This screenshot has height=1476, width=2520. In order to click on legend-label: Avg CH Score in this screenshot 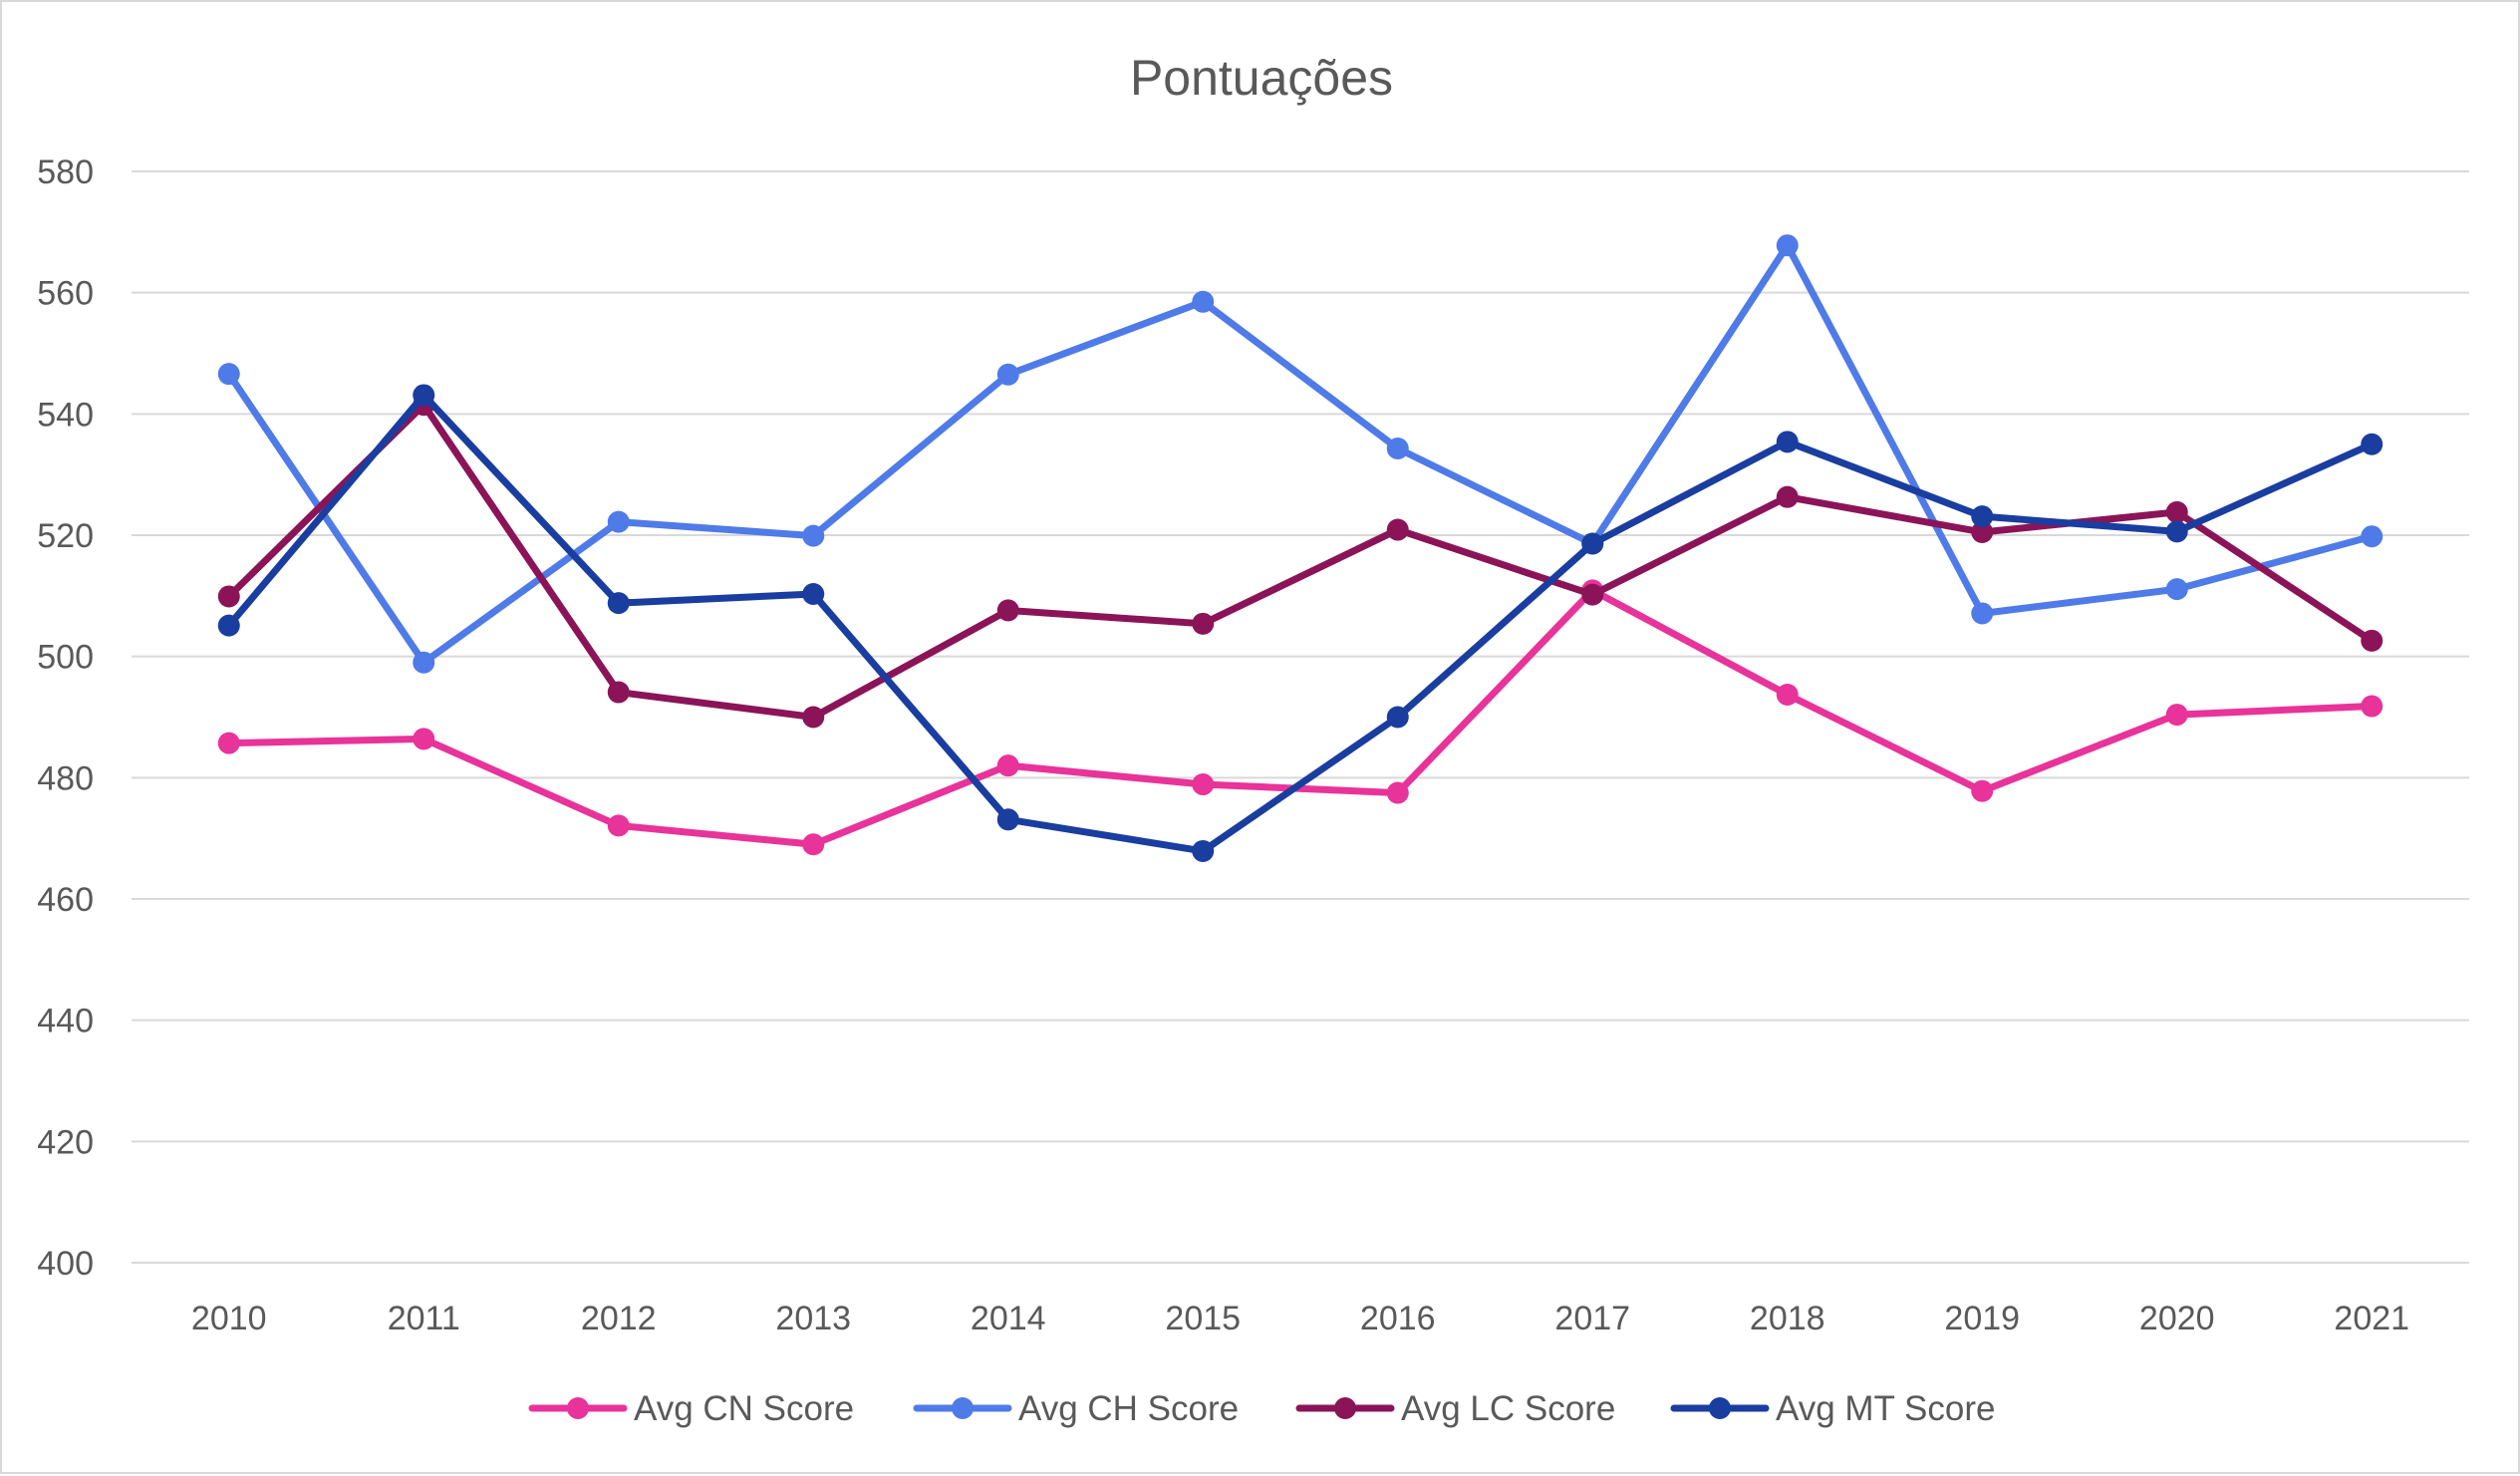, I will do `click(1128, 1408)`.